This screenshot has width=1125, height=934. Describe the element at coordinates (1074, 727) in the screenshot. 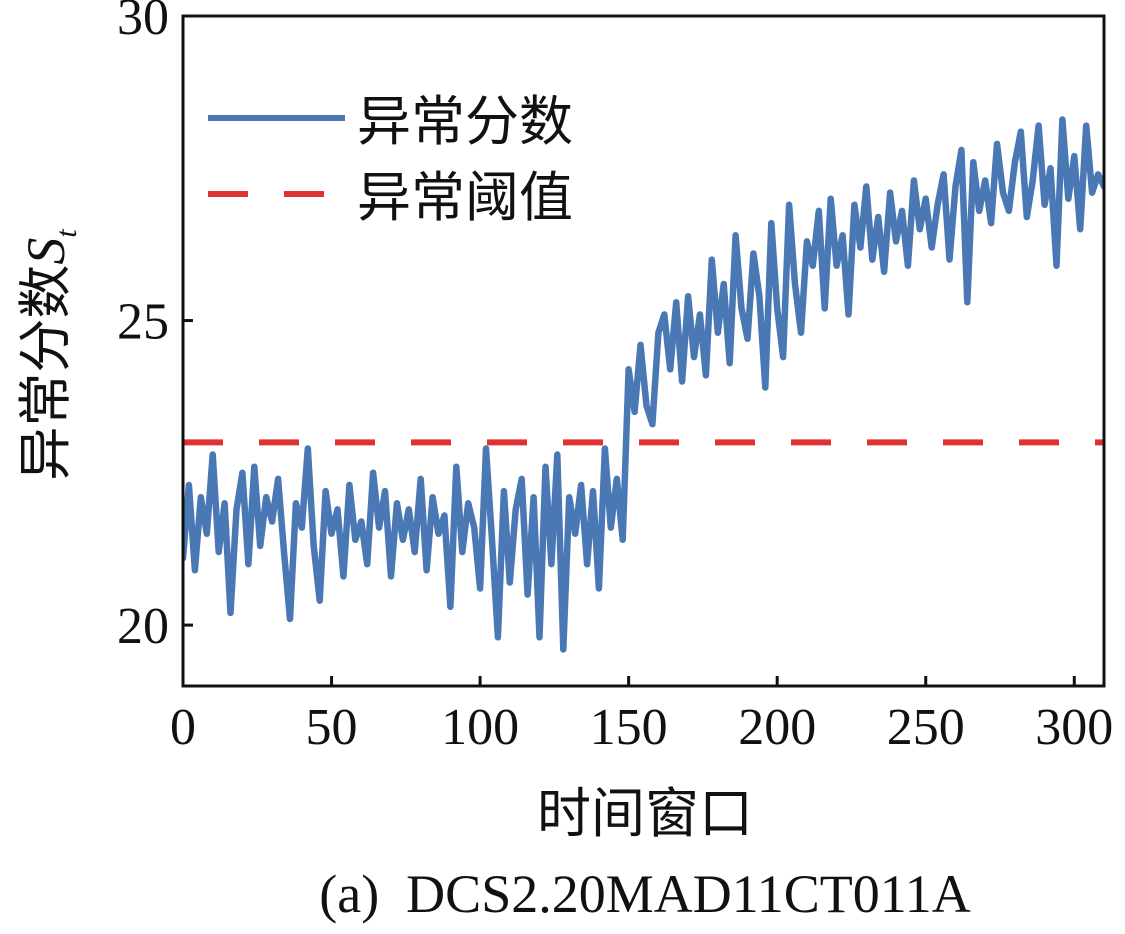

I see `x-tick-label-300: 300` at that location.